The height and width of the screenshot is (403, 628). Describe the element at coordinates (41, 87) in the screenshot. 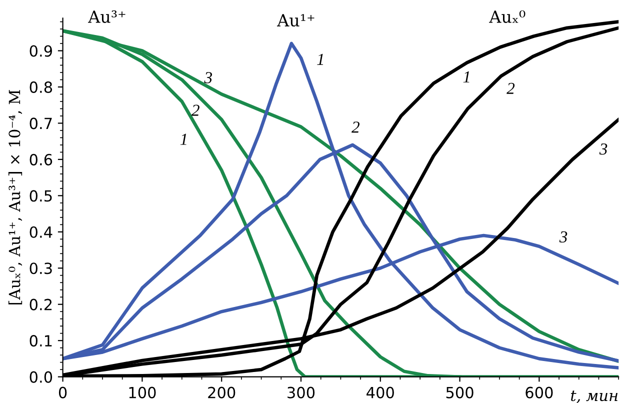

I see `y-tick-label: 0.8` at that location.